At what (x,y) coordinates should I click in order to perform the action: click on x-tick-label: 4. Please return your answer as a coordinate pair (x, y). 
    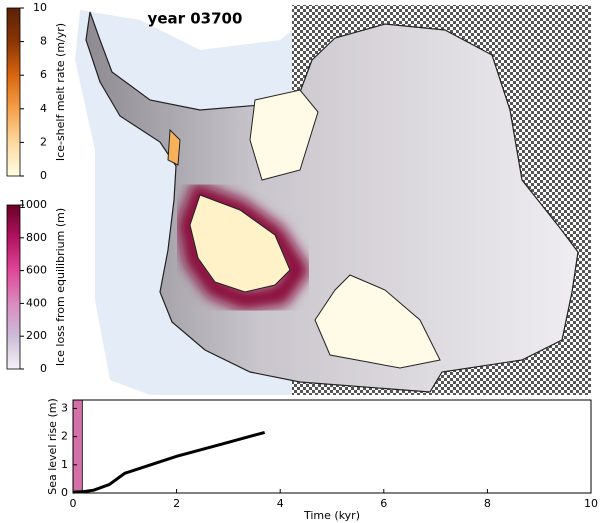
    Looking at the image, I should click on (280, 503).